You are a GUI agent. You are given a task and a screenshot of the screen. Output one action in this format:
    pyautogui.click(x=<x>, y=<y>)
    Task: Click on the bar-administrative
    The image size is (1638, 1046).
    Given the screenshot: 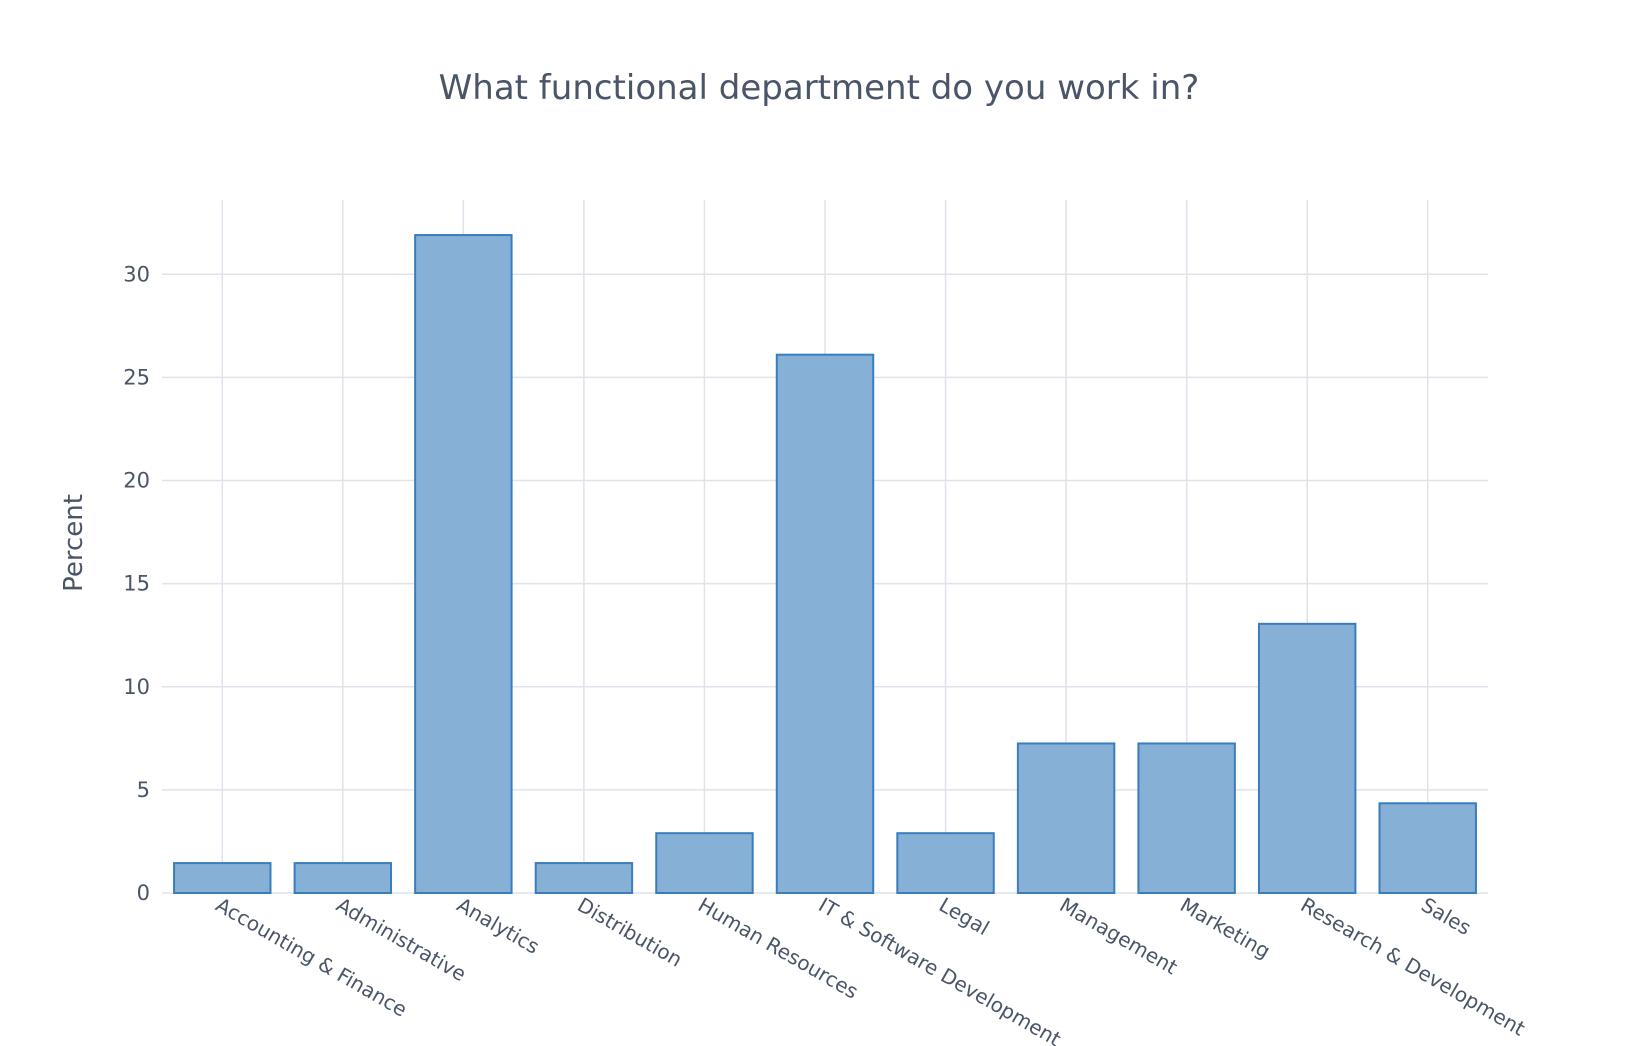 What is the action you would take?
    pyautogui.click(x=343, y=878)
    